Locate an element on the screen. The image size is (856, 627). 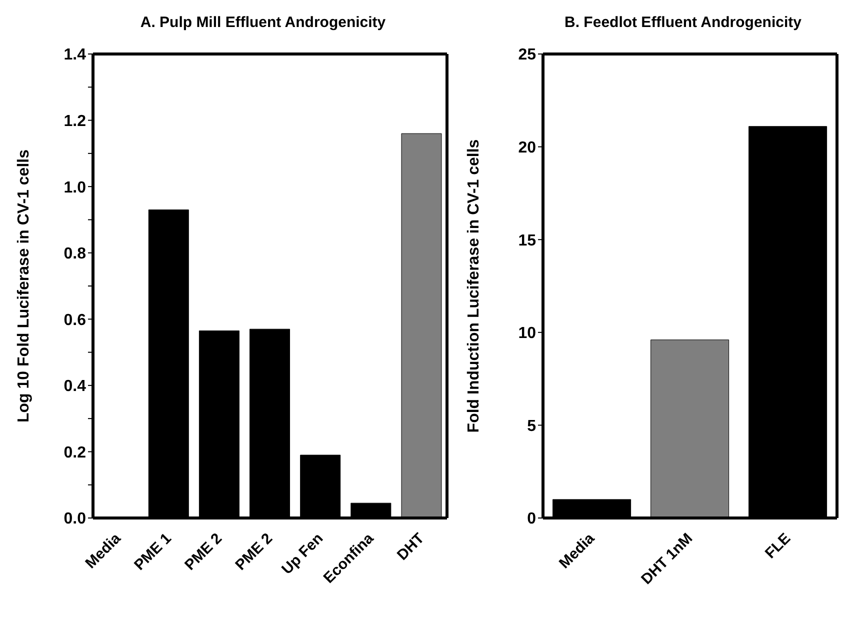
y-tick-label: 10 is located at coordinates (527, 333).